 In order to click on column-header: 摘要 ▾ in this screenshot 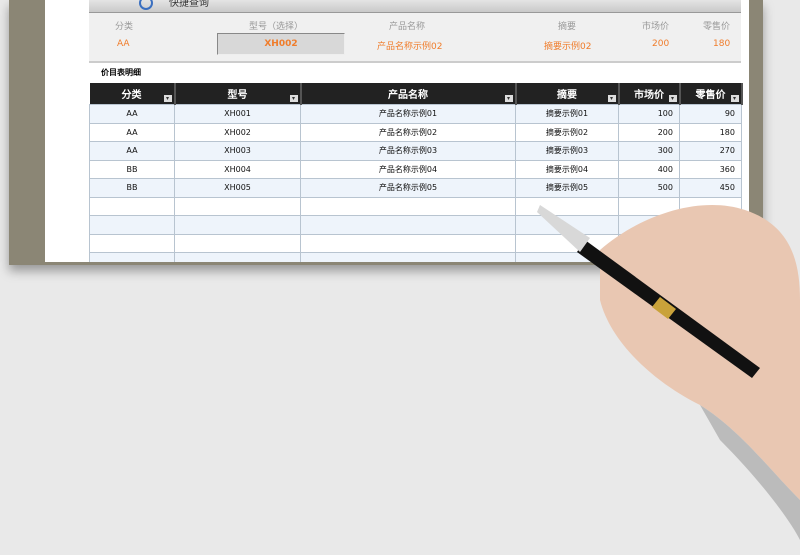, I will do `click(567, 94)`.